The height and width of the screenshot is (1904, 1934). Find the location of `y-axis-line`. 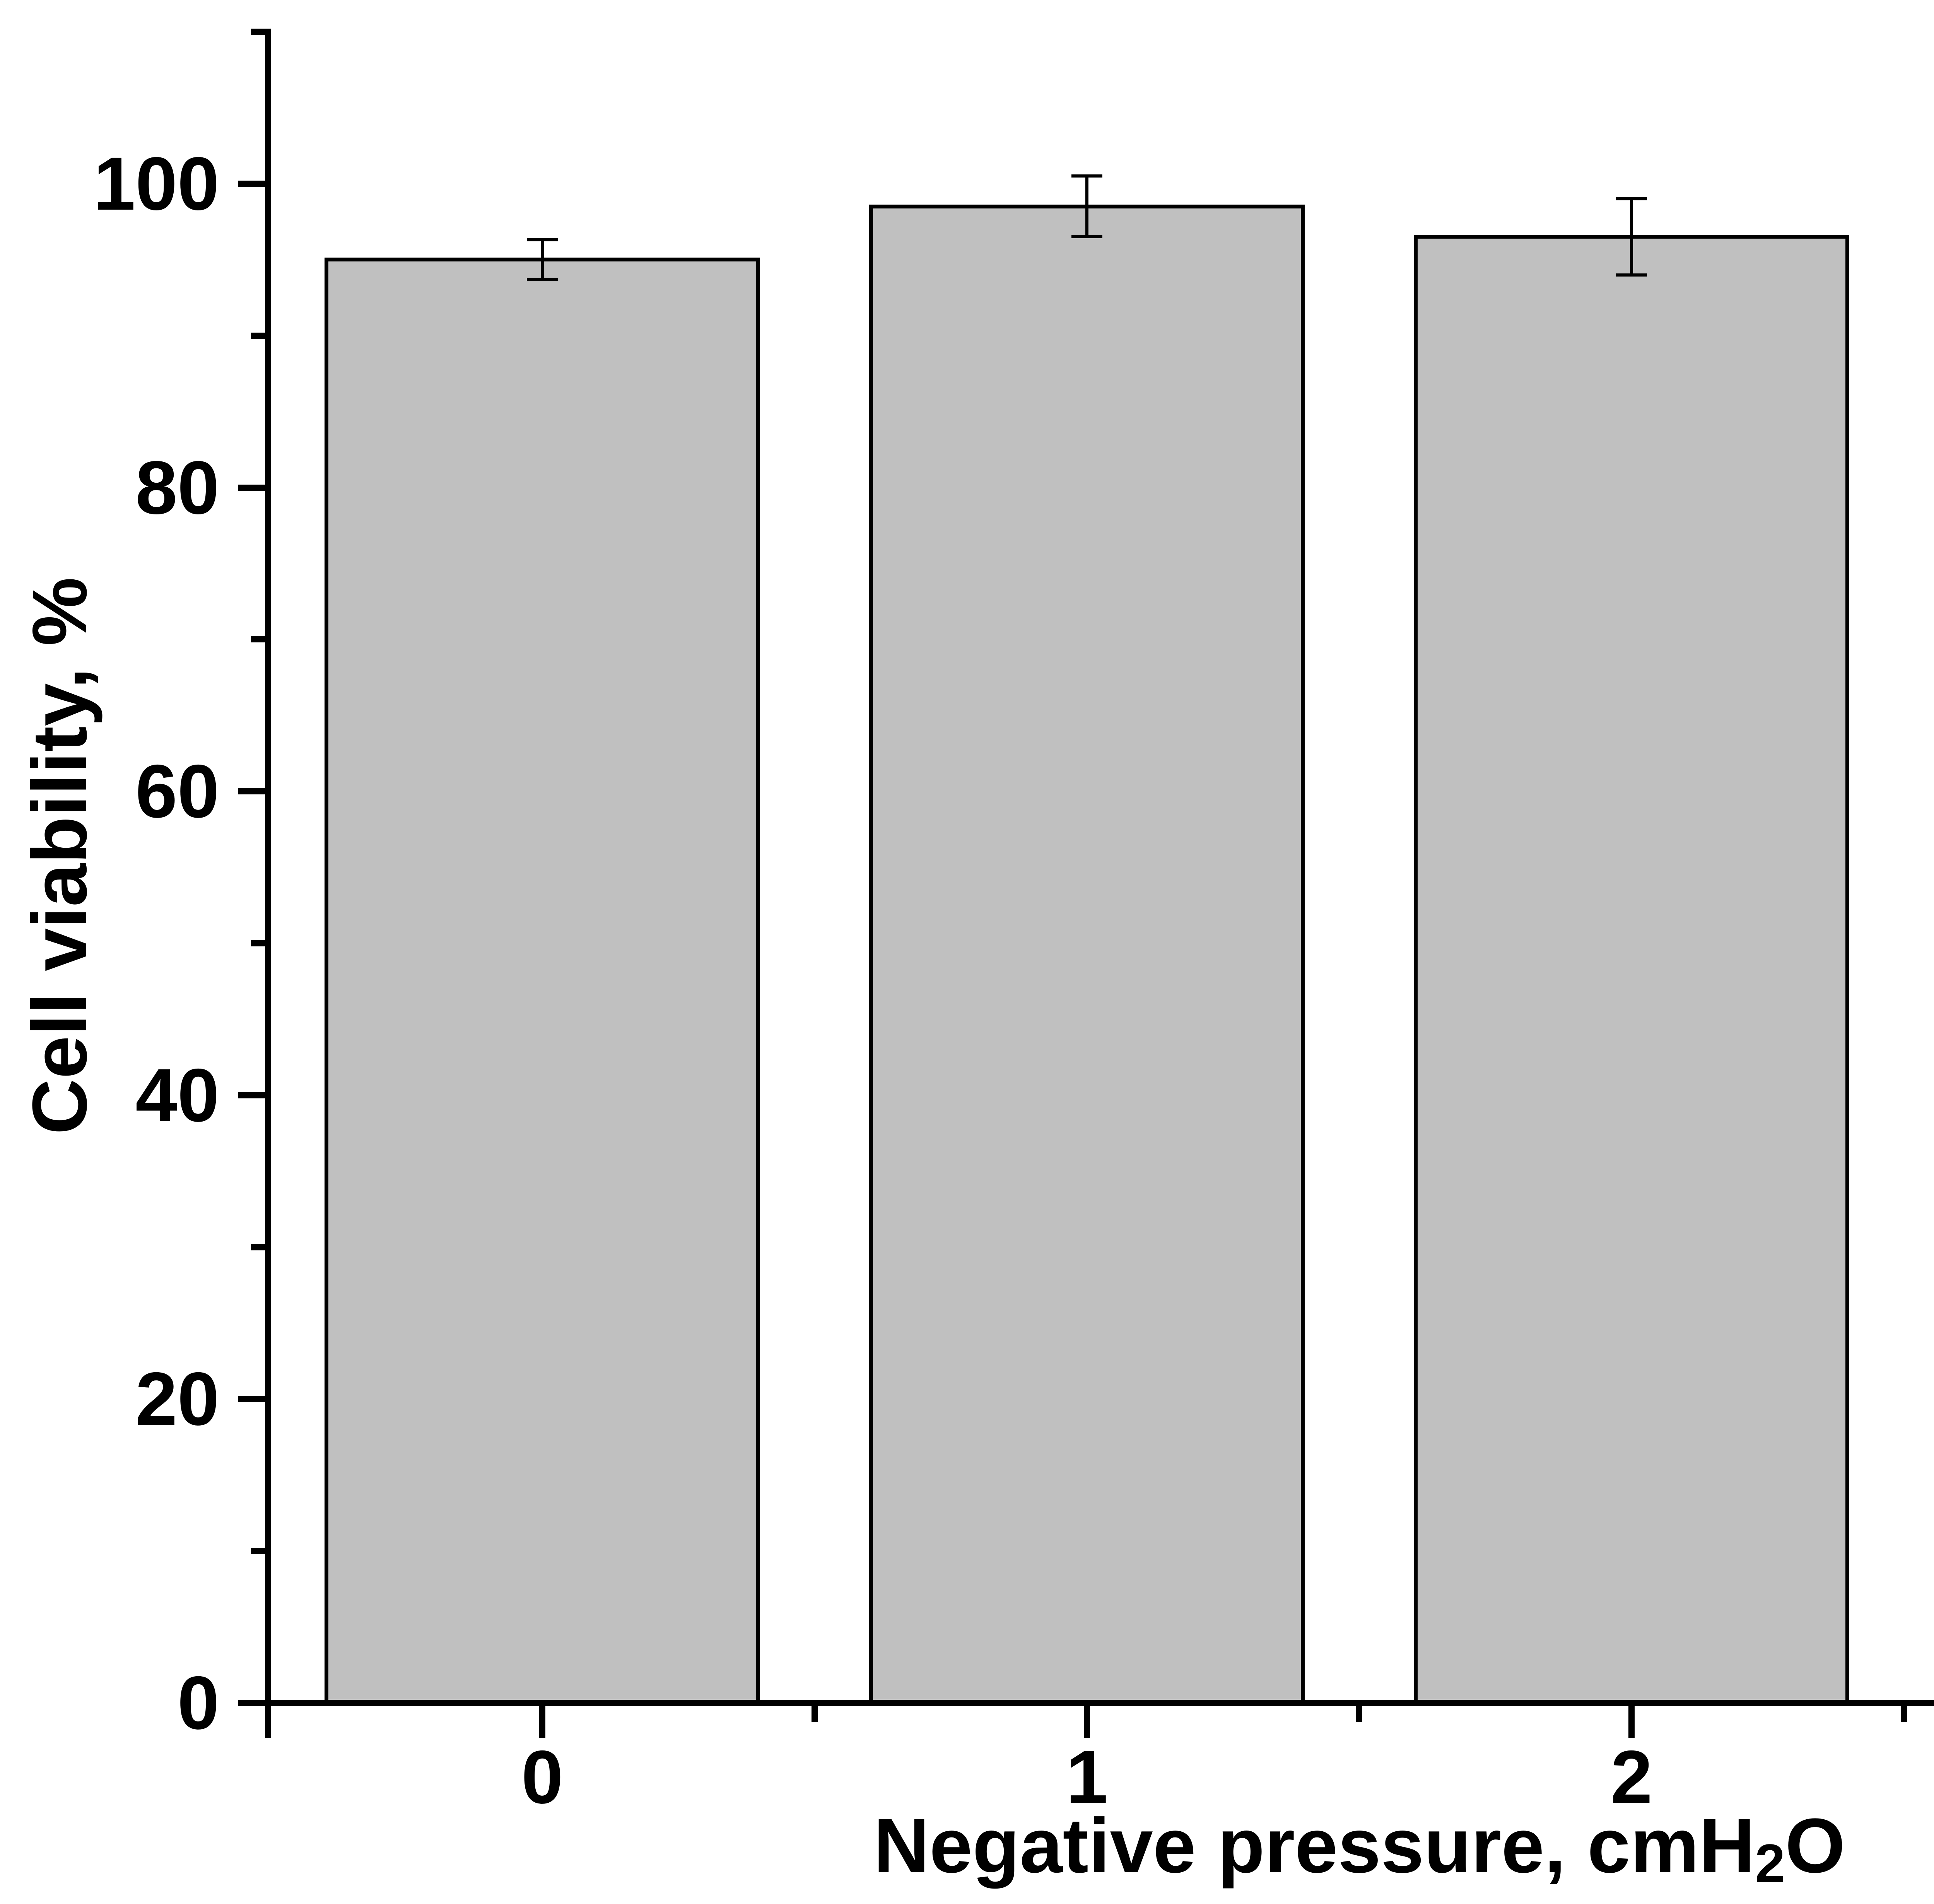

y-axis-line is located at coordinates (268, 883).